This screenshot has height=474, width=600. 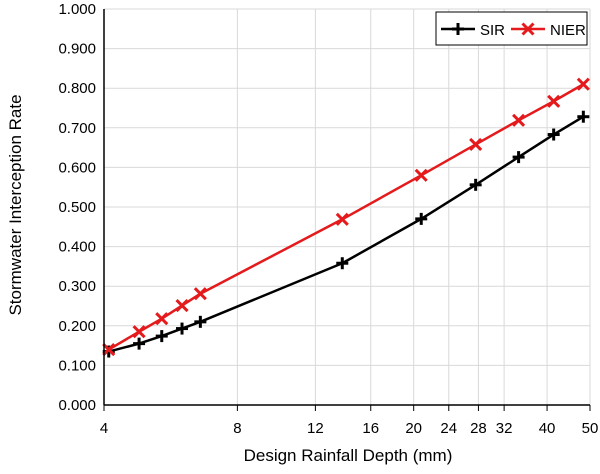 What do you see at coordinates (473, 30) in the screenshot?
I see `legend-item-sir: SIR` at bounding box center [473, 30].